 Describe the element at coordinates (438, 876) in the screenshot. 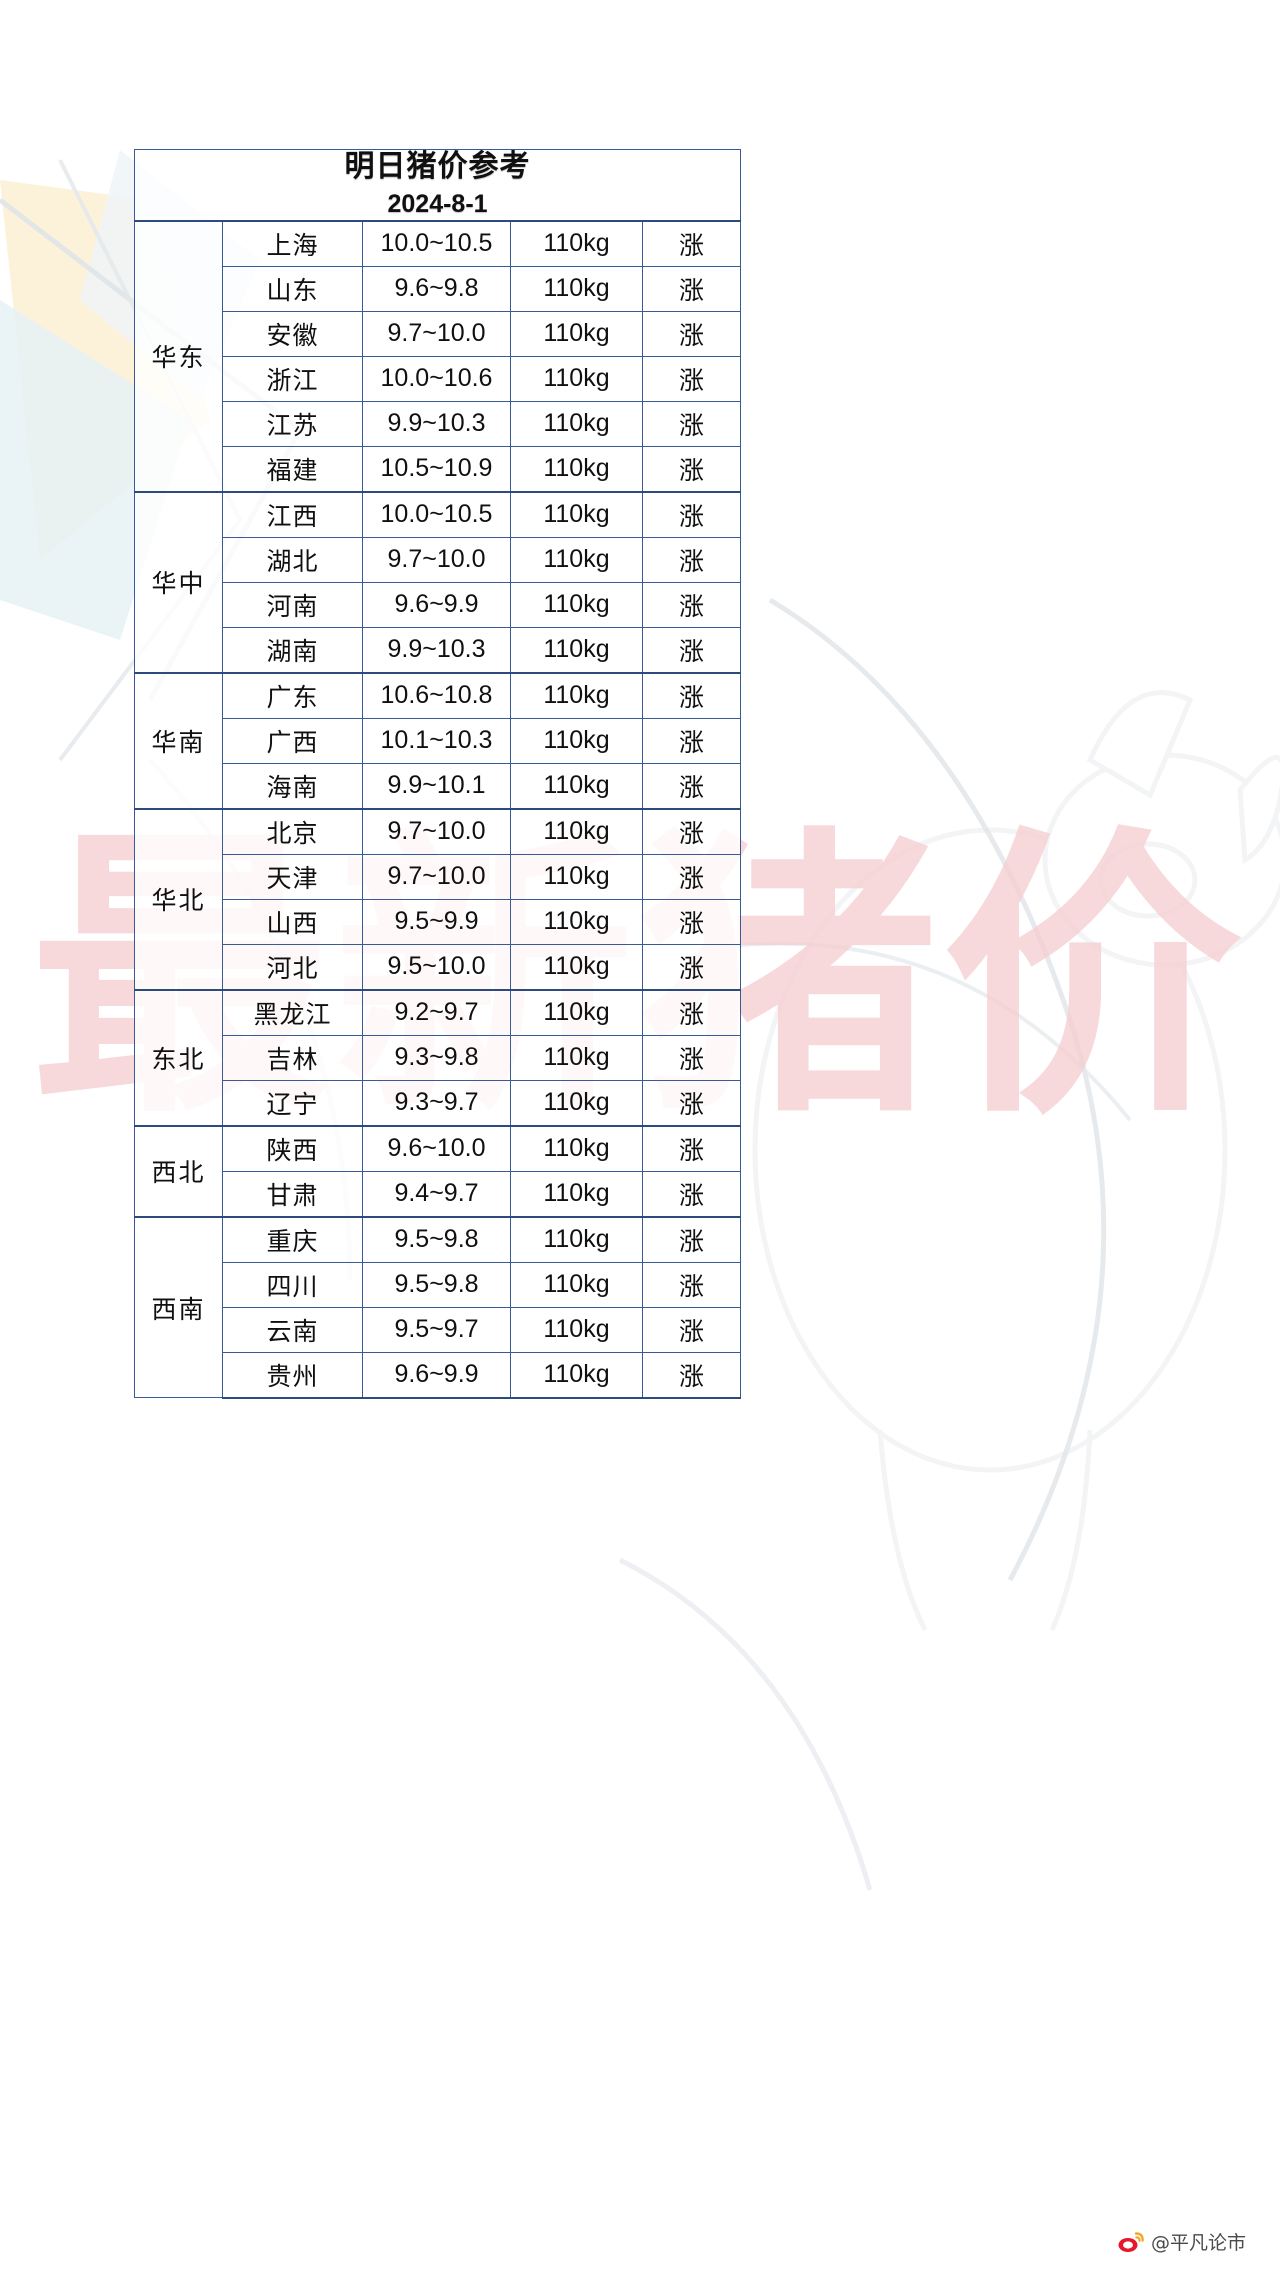

I see `table-row: 天津 9.7~10.0 110kg 涨` at that location.